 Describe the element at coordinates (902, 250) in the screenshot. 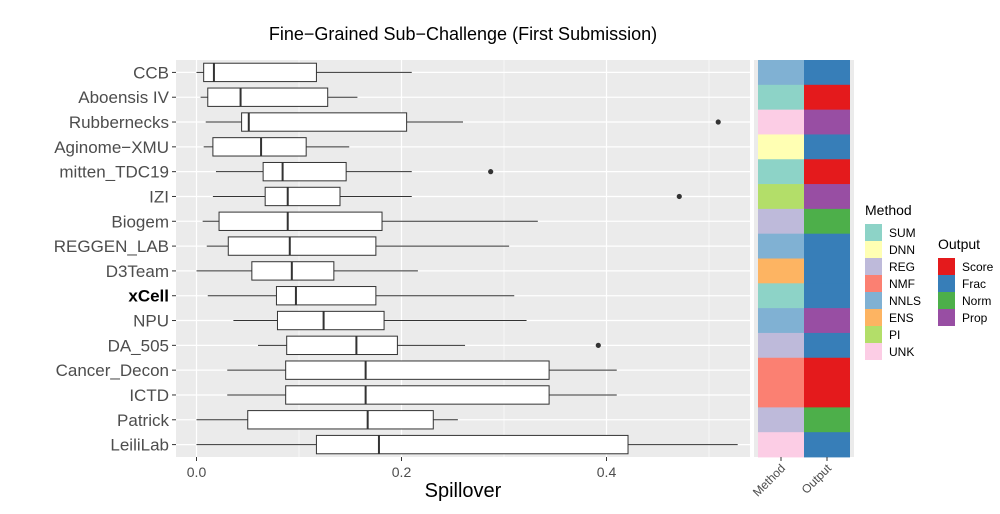

I see `legend-label: DNN` at that location.